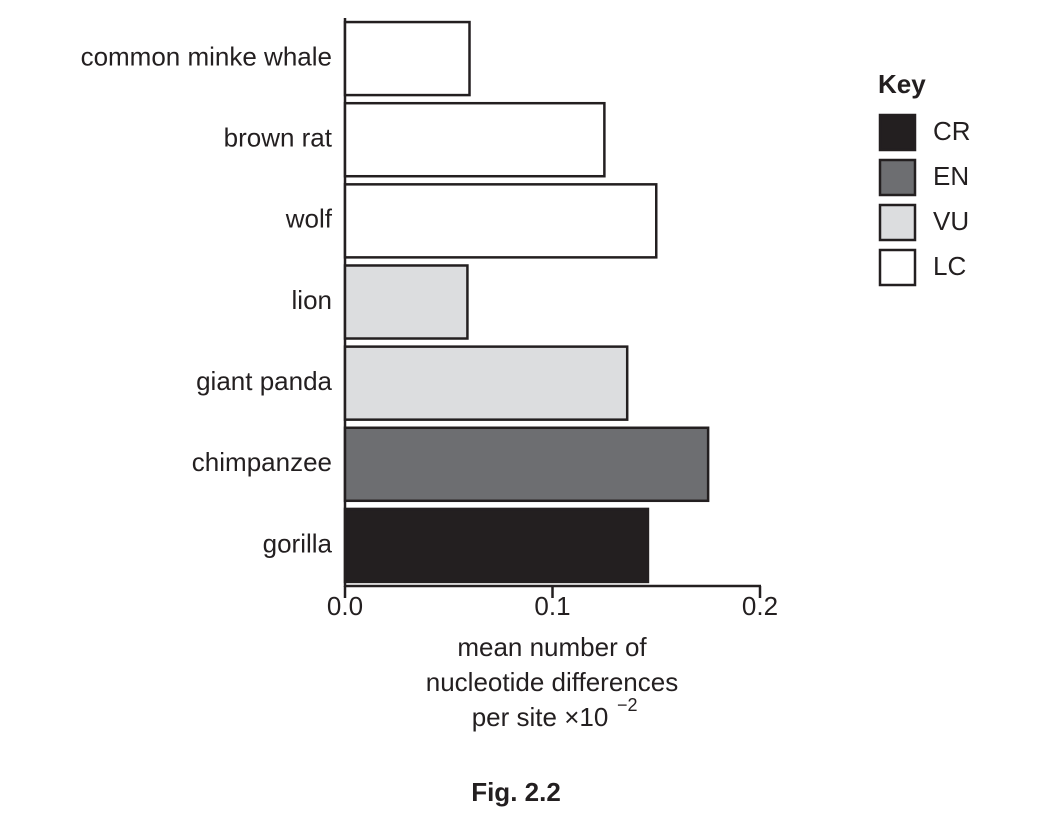 The height and width of the screenshot is (821, 1048). Describe the element at coordinates (516, 792) in the screenshot. I see `caption: Fig. 2.2` at that location.